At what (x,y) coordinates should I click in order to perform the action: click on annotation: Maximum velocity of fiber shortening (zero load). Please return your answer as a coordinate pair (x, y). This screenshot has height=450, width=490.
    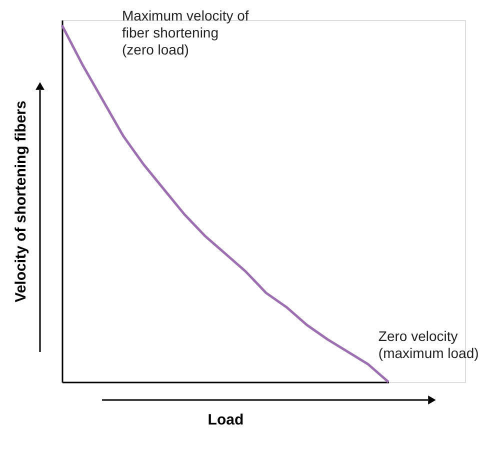
    Looking at the image, I should click on (185, 32).